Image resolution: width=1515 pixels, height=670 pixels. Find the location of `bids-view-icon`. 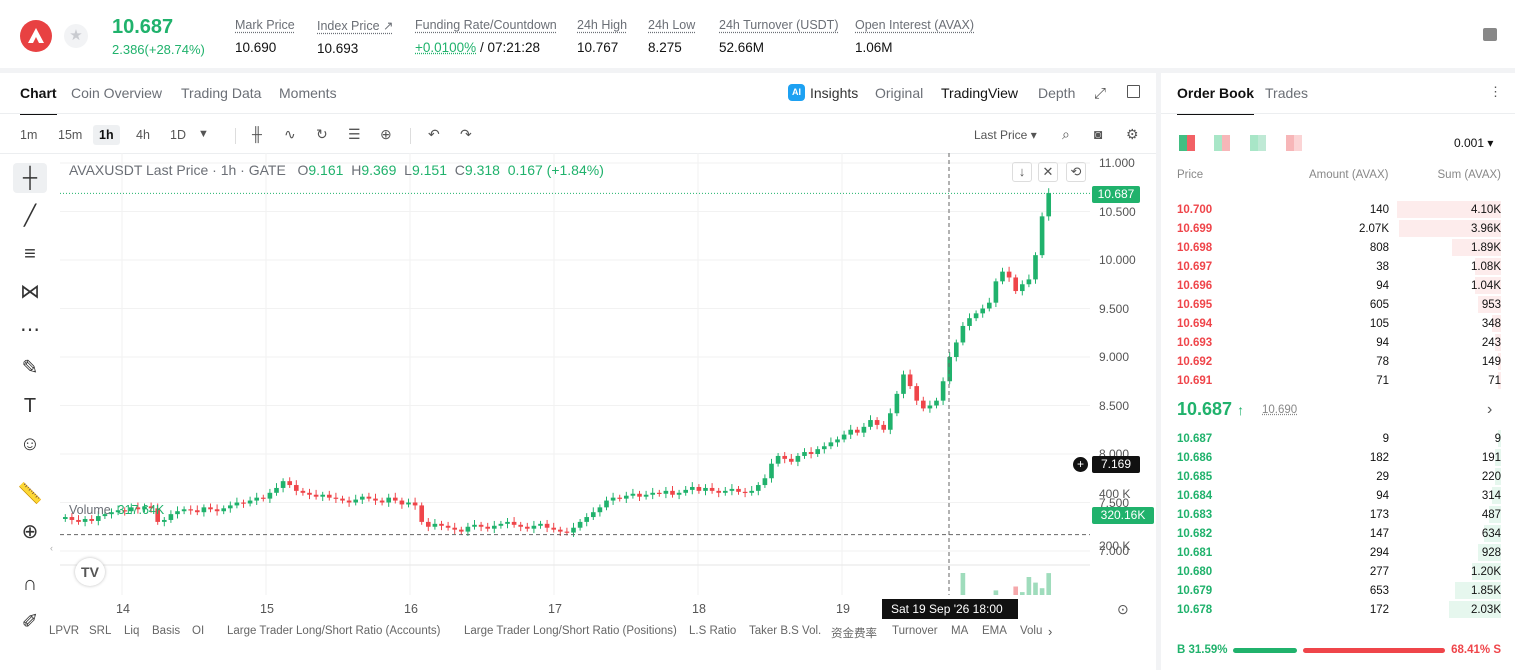

bids-view-icon is located at coordinates (1222, 143).